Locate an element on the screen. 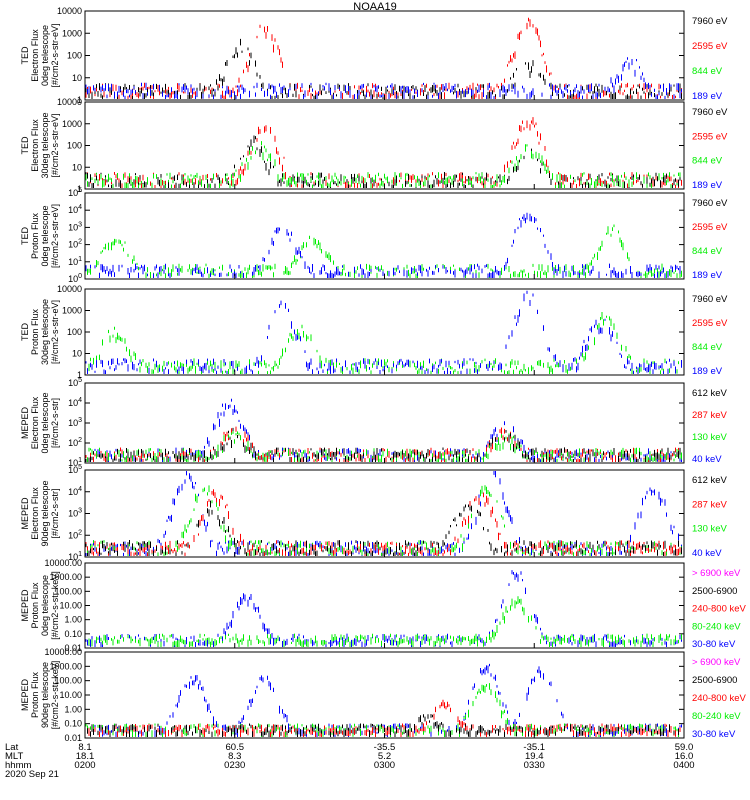  date-label: 2020 Sep 21 is located at coordinates (32, 774).